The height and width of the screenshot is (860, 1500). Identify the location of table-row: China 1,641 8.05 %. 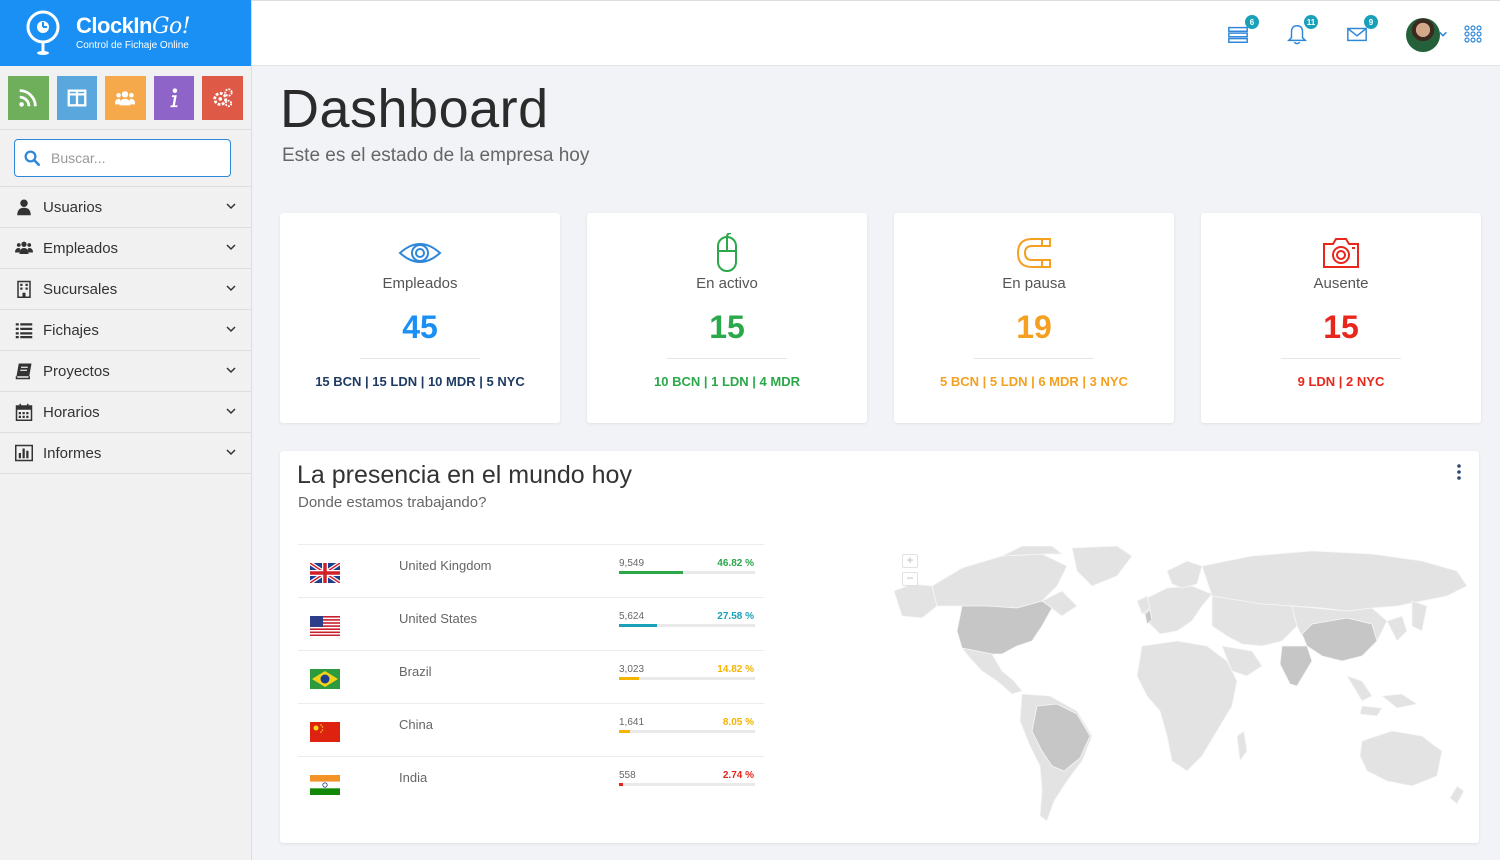
(531, 729).